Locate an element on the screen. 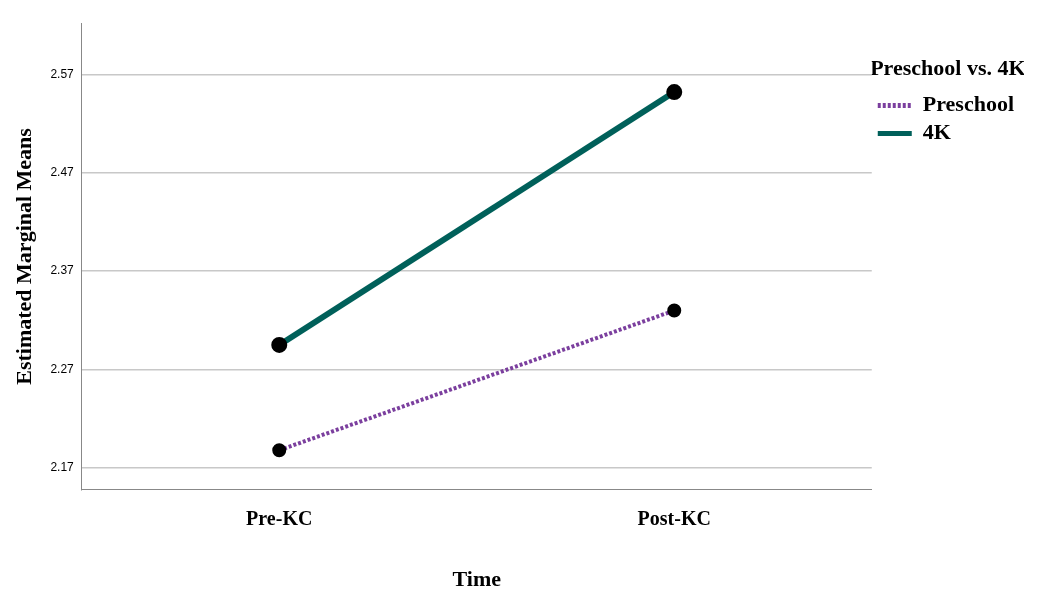 The image size is (1052, 606). y-tick-label: 2.57 is located at coordinates (62, 73).